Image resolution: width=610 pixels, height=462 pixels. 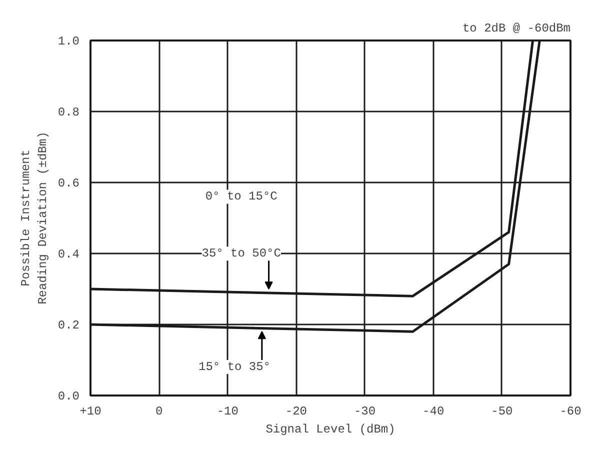 What do you see at coordinates (502, 411) in the screenshot?
I see `x-tick-label: -50` at bounding box center [502, 411].